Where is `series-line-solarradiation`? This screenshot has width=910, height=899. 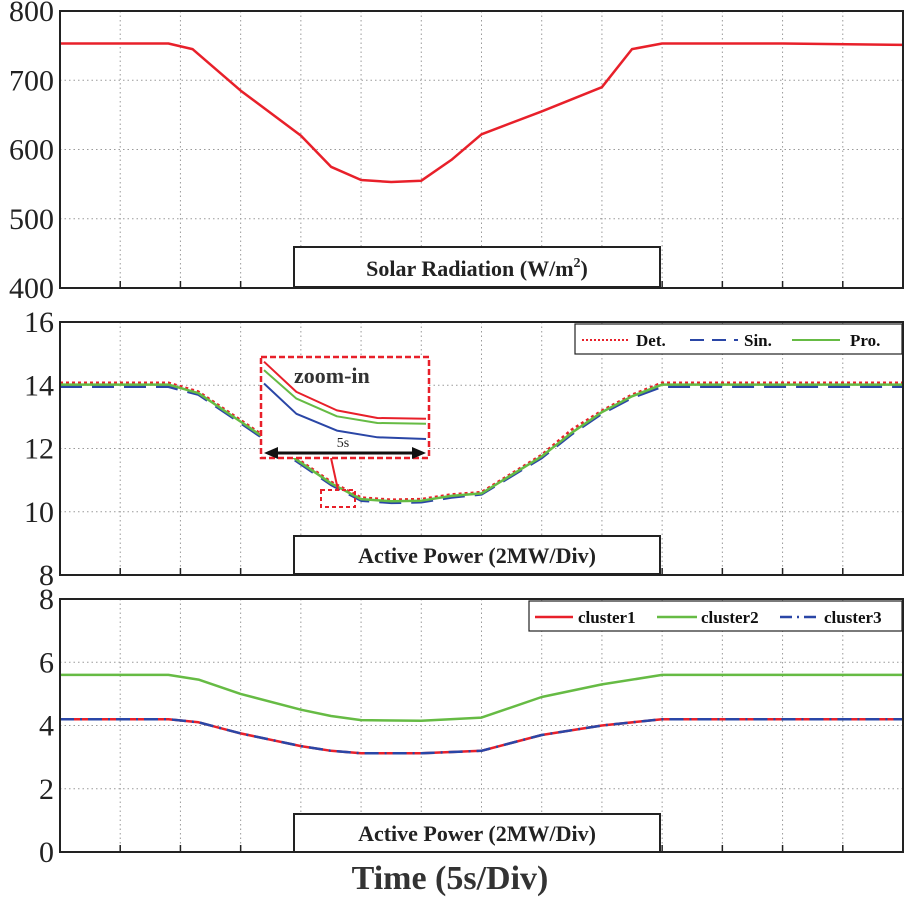
series-line-solarradiation is located at coordinates (482, 113).